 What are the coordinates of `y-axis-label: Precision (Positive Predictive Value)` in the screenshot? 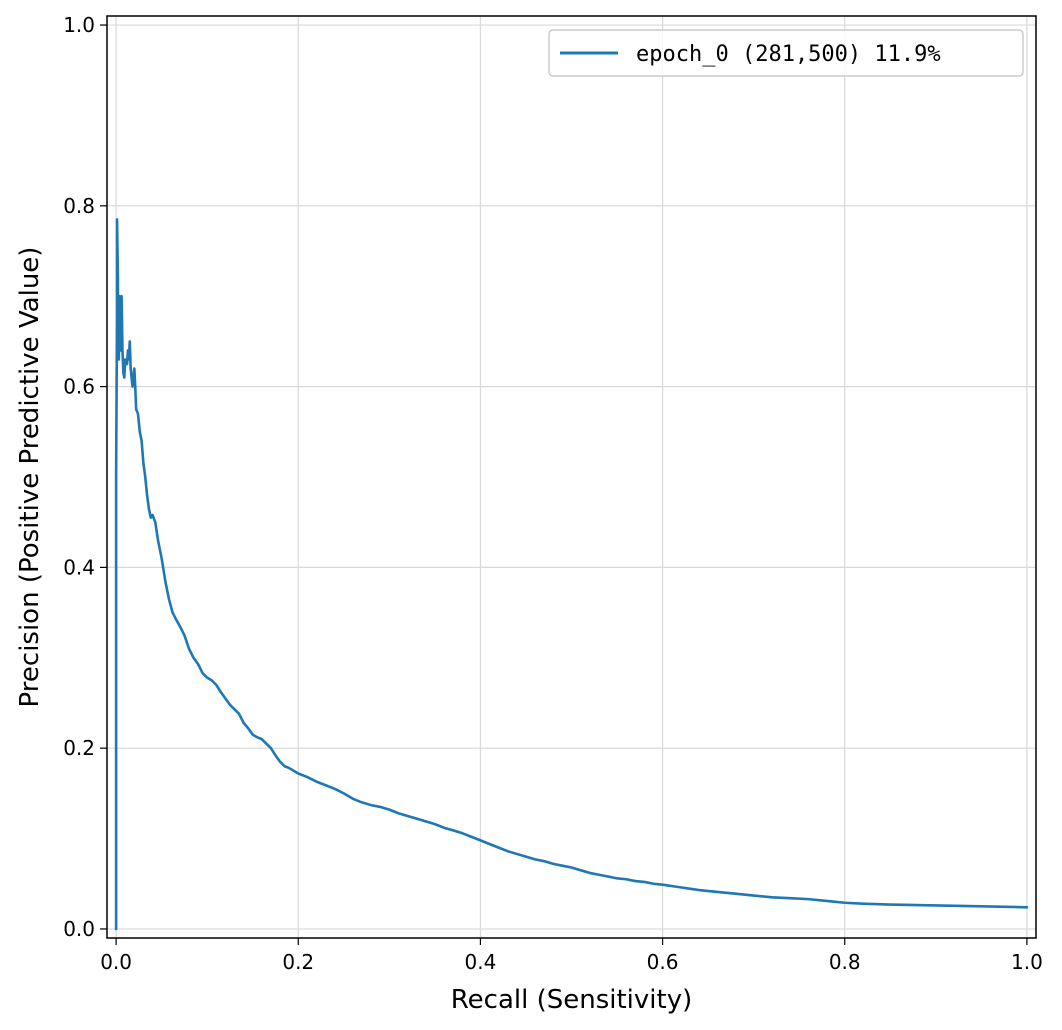 It's located at (30, 477).